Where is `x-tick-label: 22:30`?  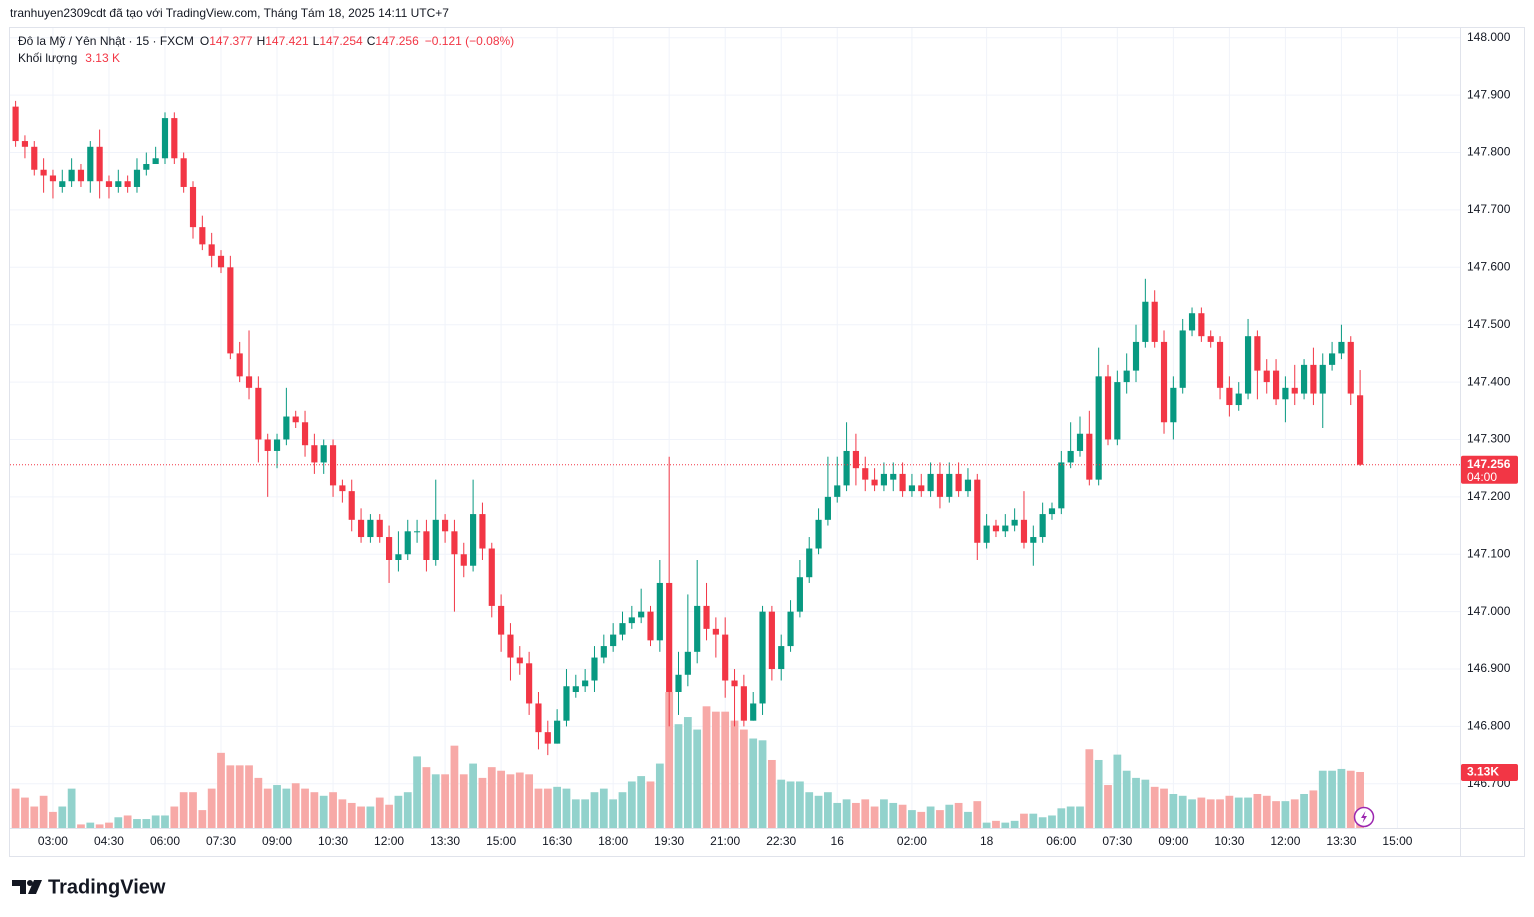 x-tick-label: 22:30 is located at coordinates (781, 841).